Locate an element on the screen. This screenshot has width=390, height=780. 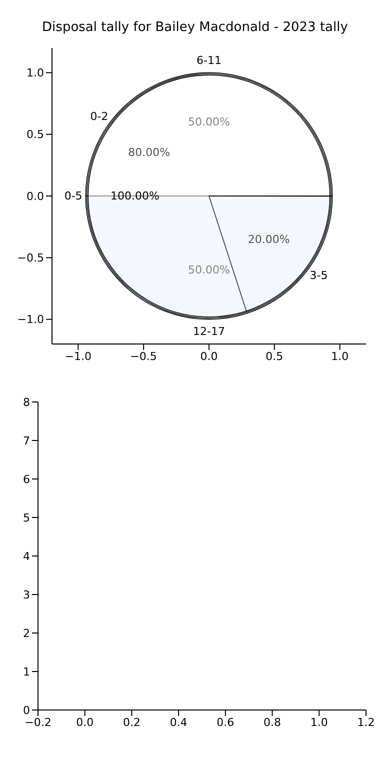
x-tick-label: 0.2 is located at coordinates (131, 722).